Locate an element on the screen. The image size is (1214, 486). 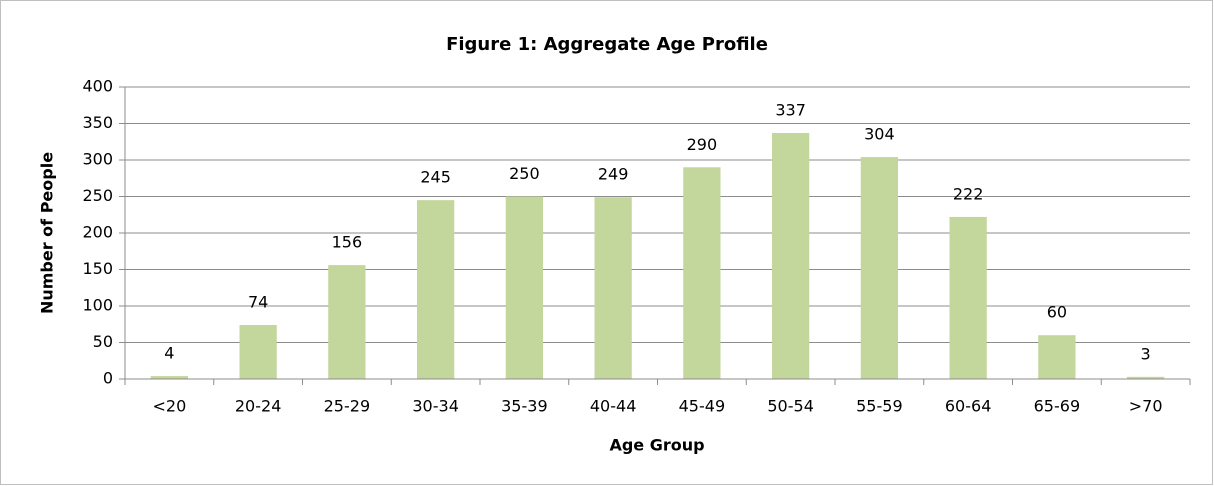
y-axis-label: Number of People is located at coordinates (47, 233).